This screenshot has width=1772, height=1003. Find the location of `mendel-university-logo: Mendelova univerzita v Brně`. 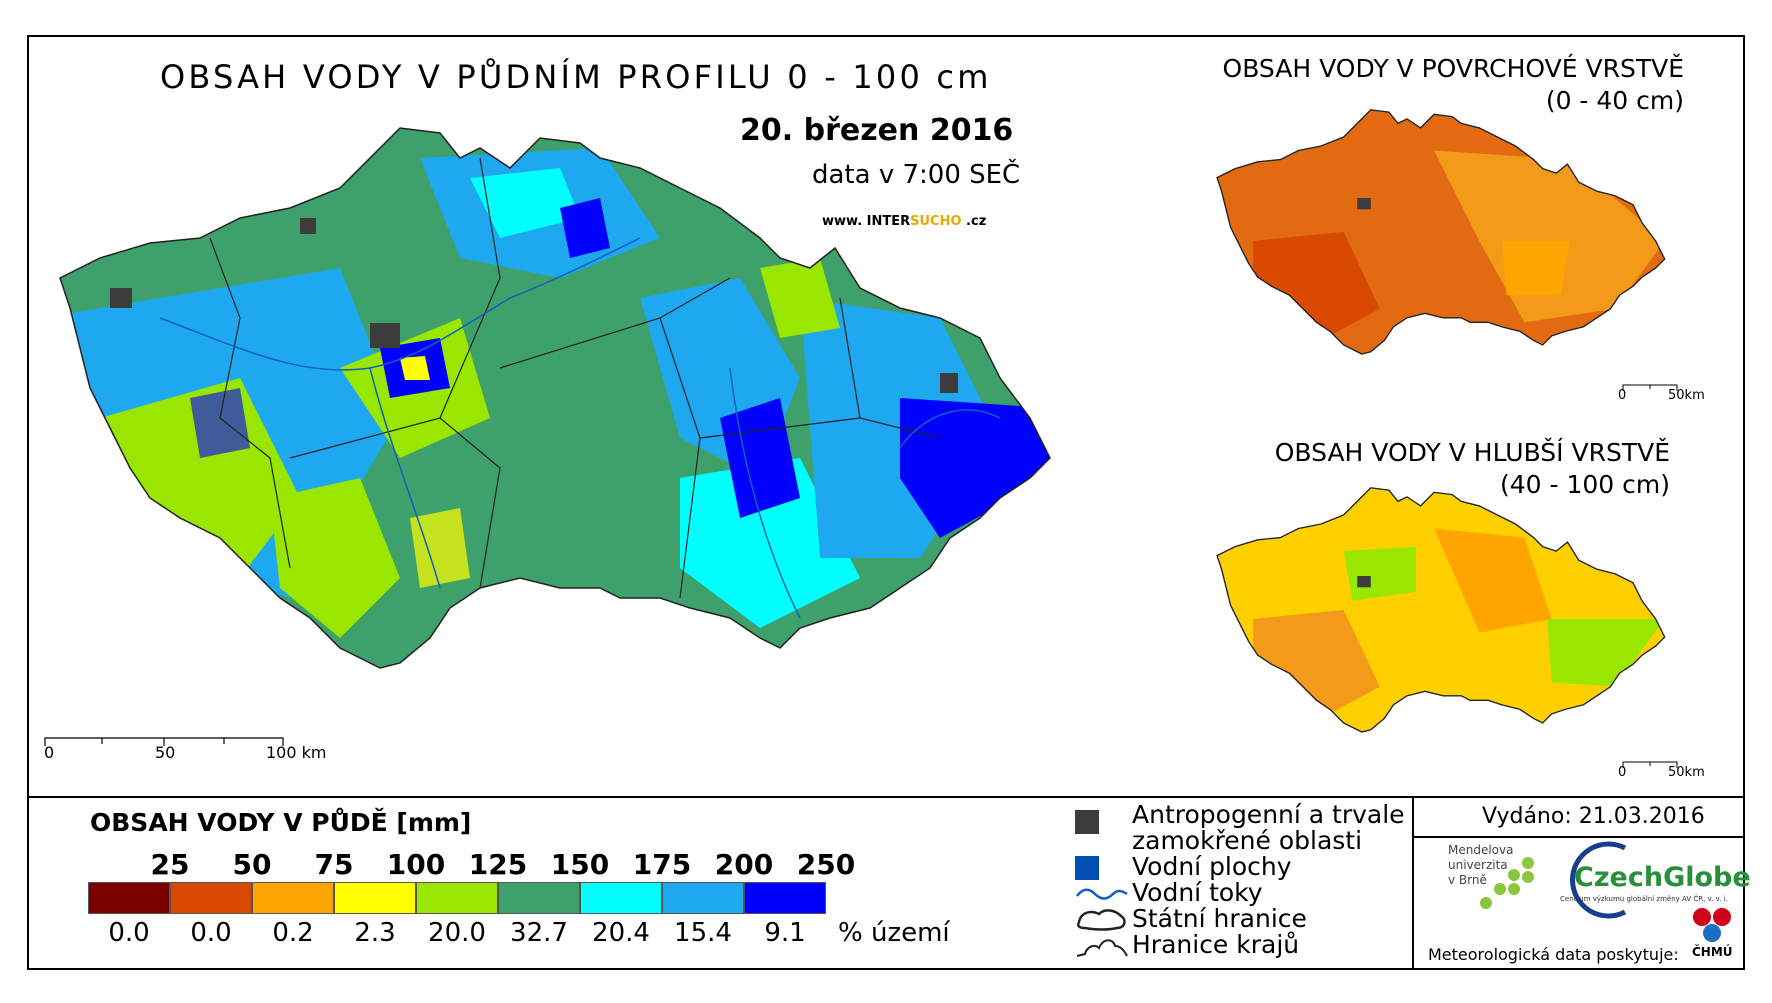

mendel-university-logo: Mendelova univerzita v Brně is located at coordinates (1480, 865).